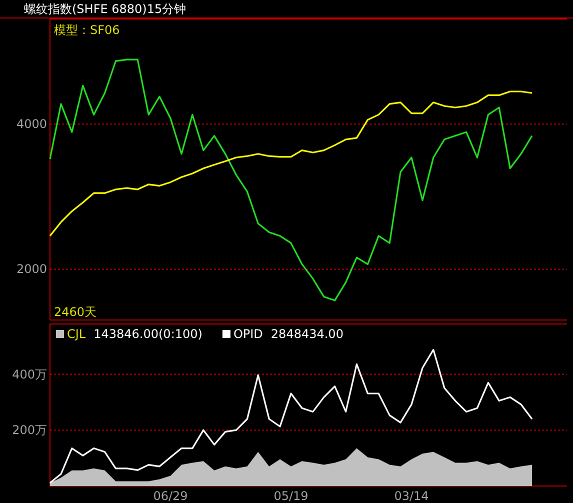 The image size is (573, 503). I want to click on annotation: 2848434.00, so click(307, 334).